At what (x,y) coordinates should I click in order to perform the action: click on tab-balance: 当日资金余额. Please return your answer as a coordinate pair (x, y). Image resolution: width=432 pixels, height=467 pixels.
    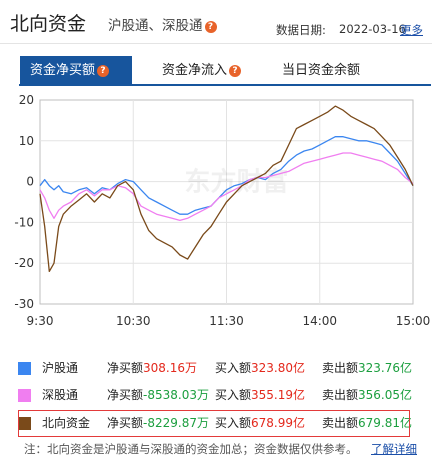
    Looking at the image, I should click on (327, 71).